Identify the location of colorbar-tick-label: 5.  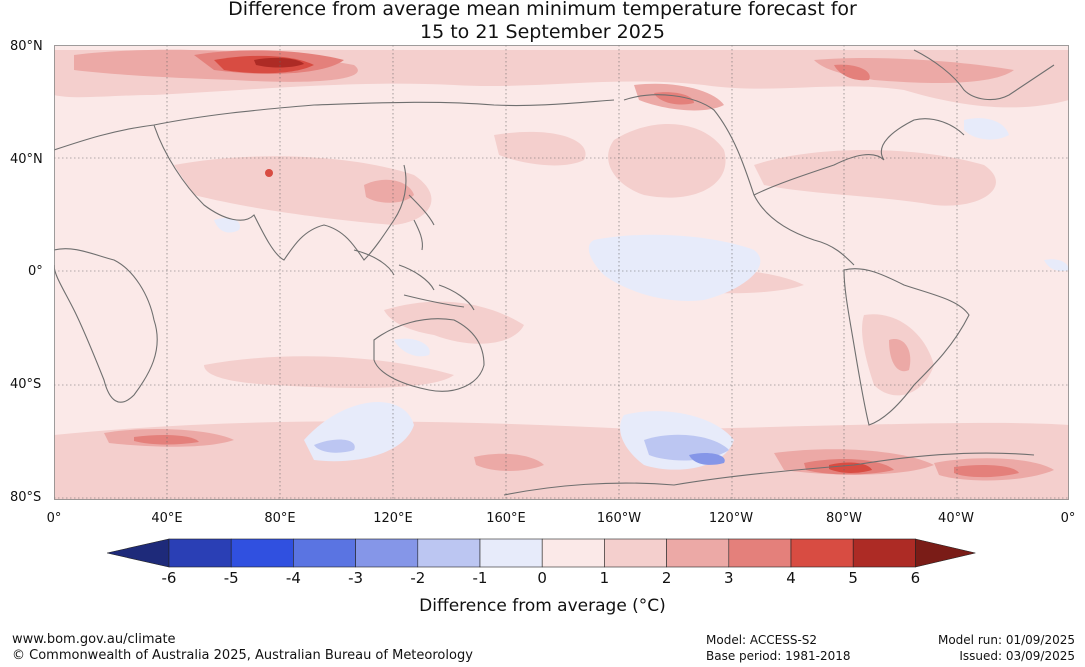
(853, 578).